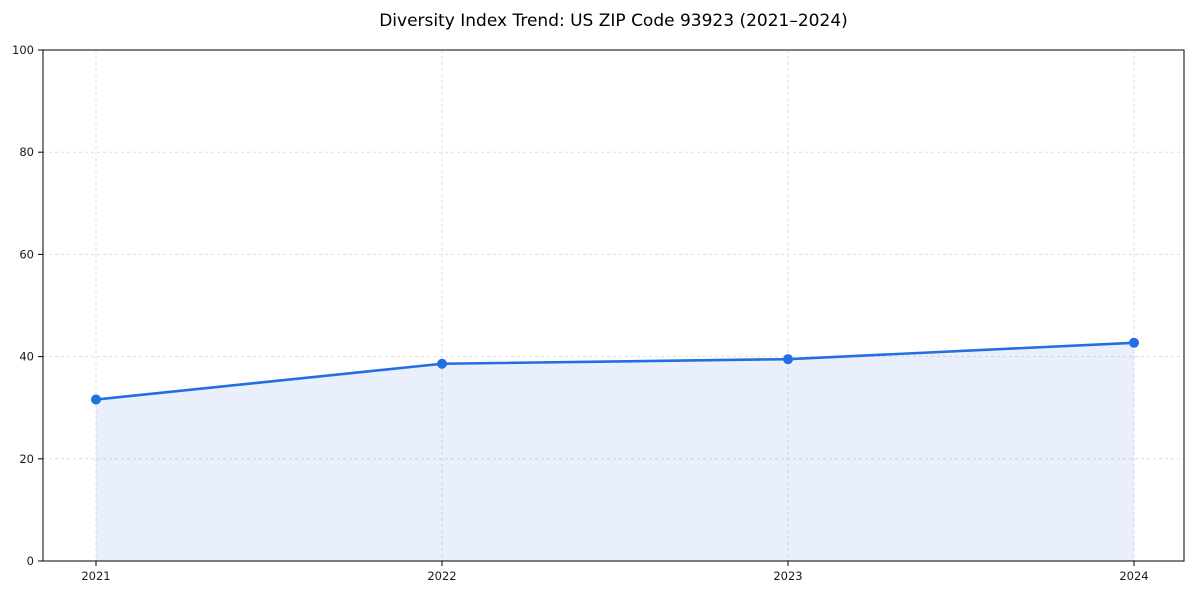  I want to click on y-tick-label: 100, so click(23, 50).